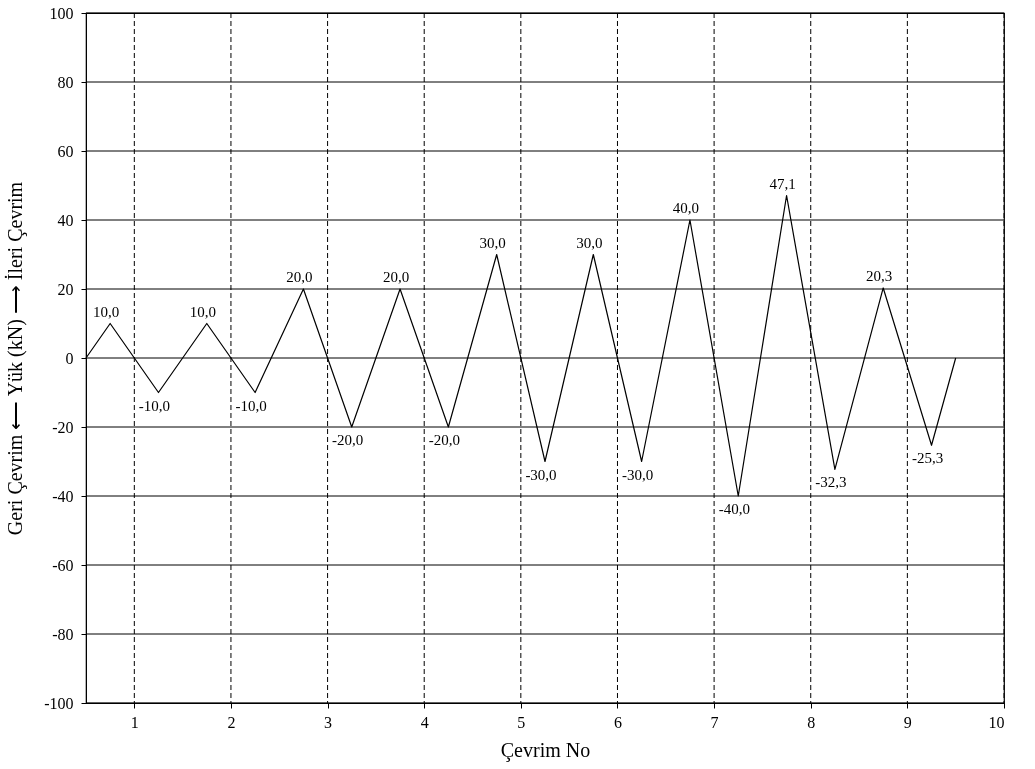 The image size is (1035, 769). I want to click on x-tick-label: 1, so click(134, 722).